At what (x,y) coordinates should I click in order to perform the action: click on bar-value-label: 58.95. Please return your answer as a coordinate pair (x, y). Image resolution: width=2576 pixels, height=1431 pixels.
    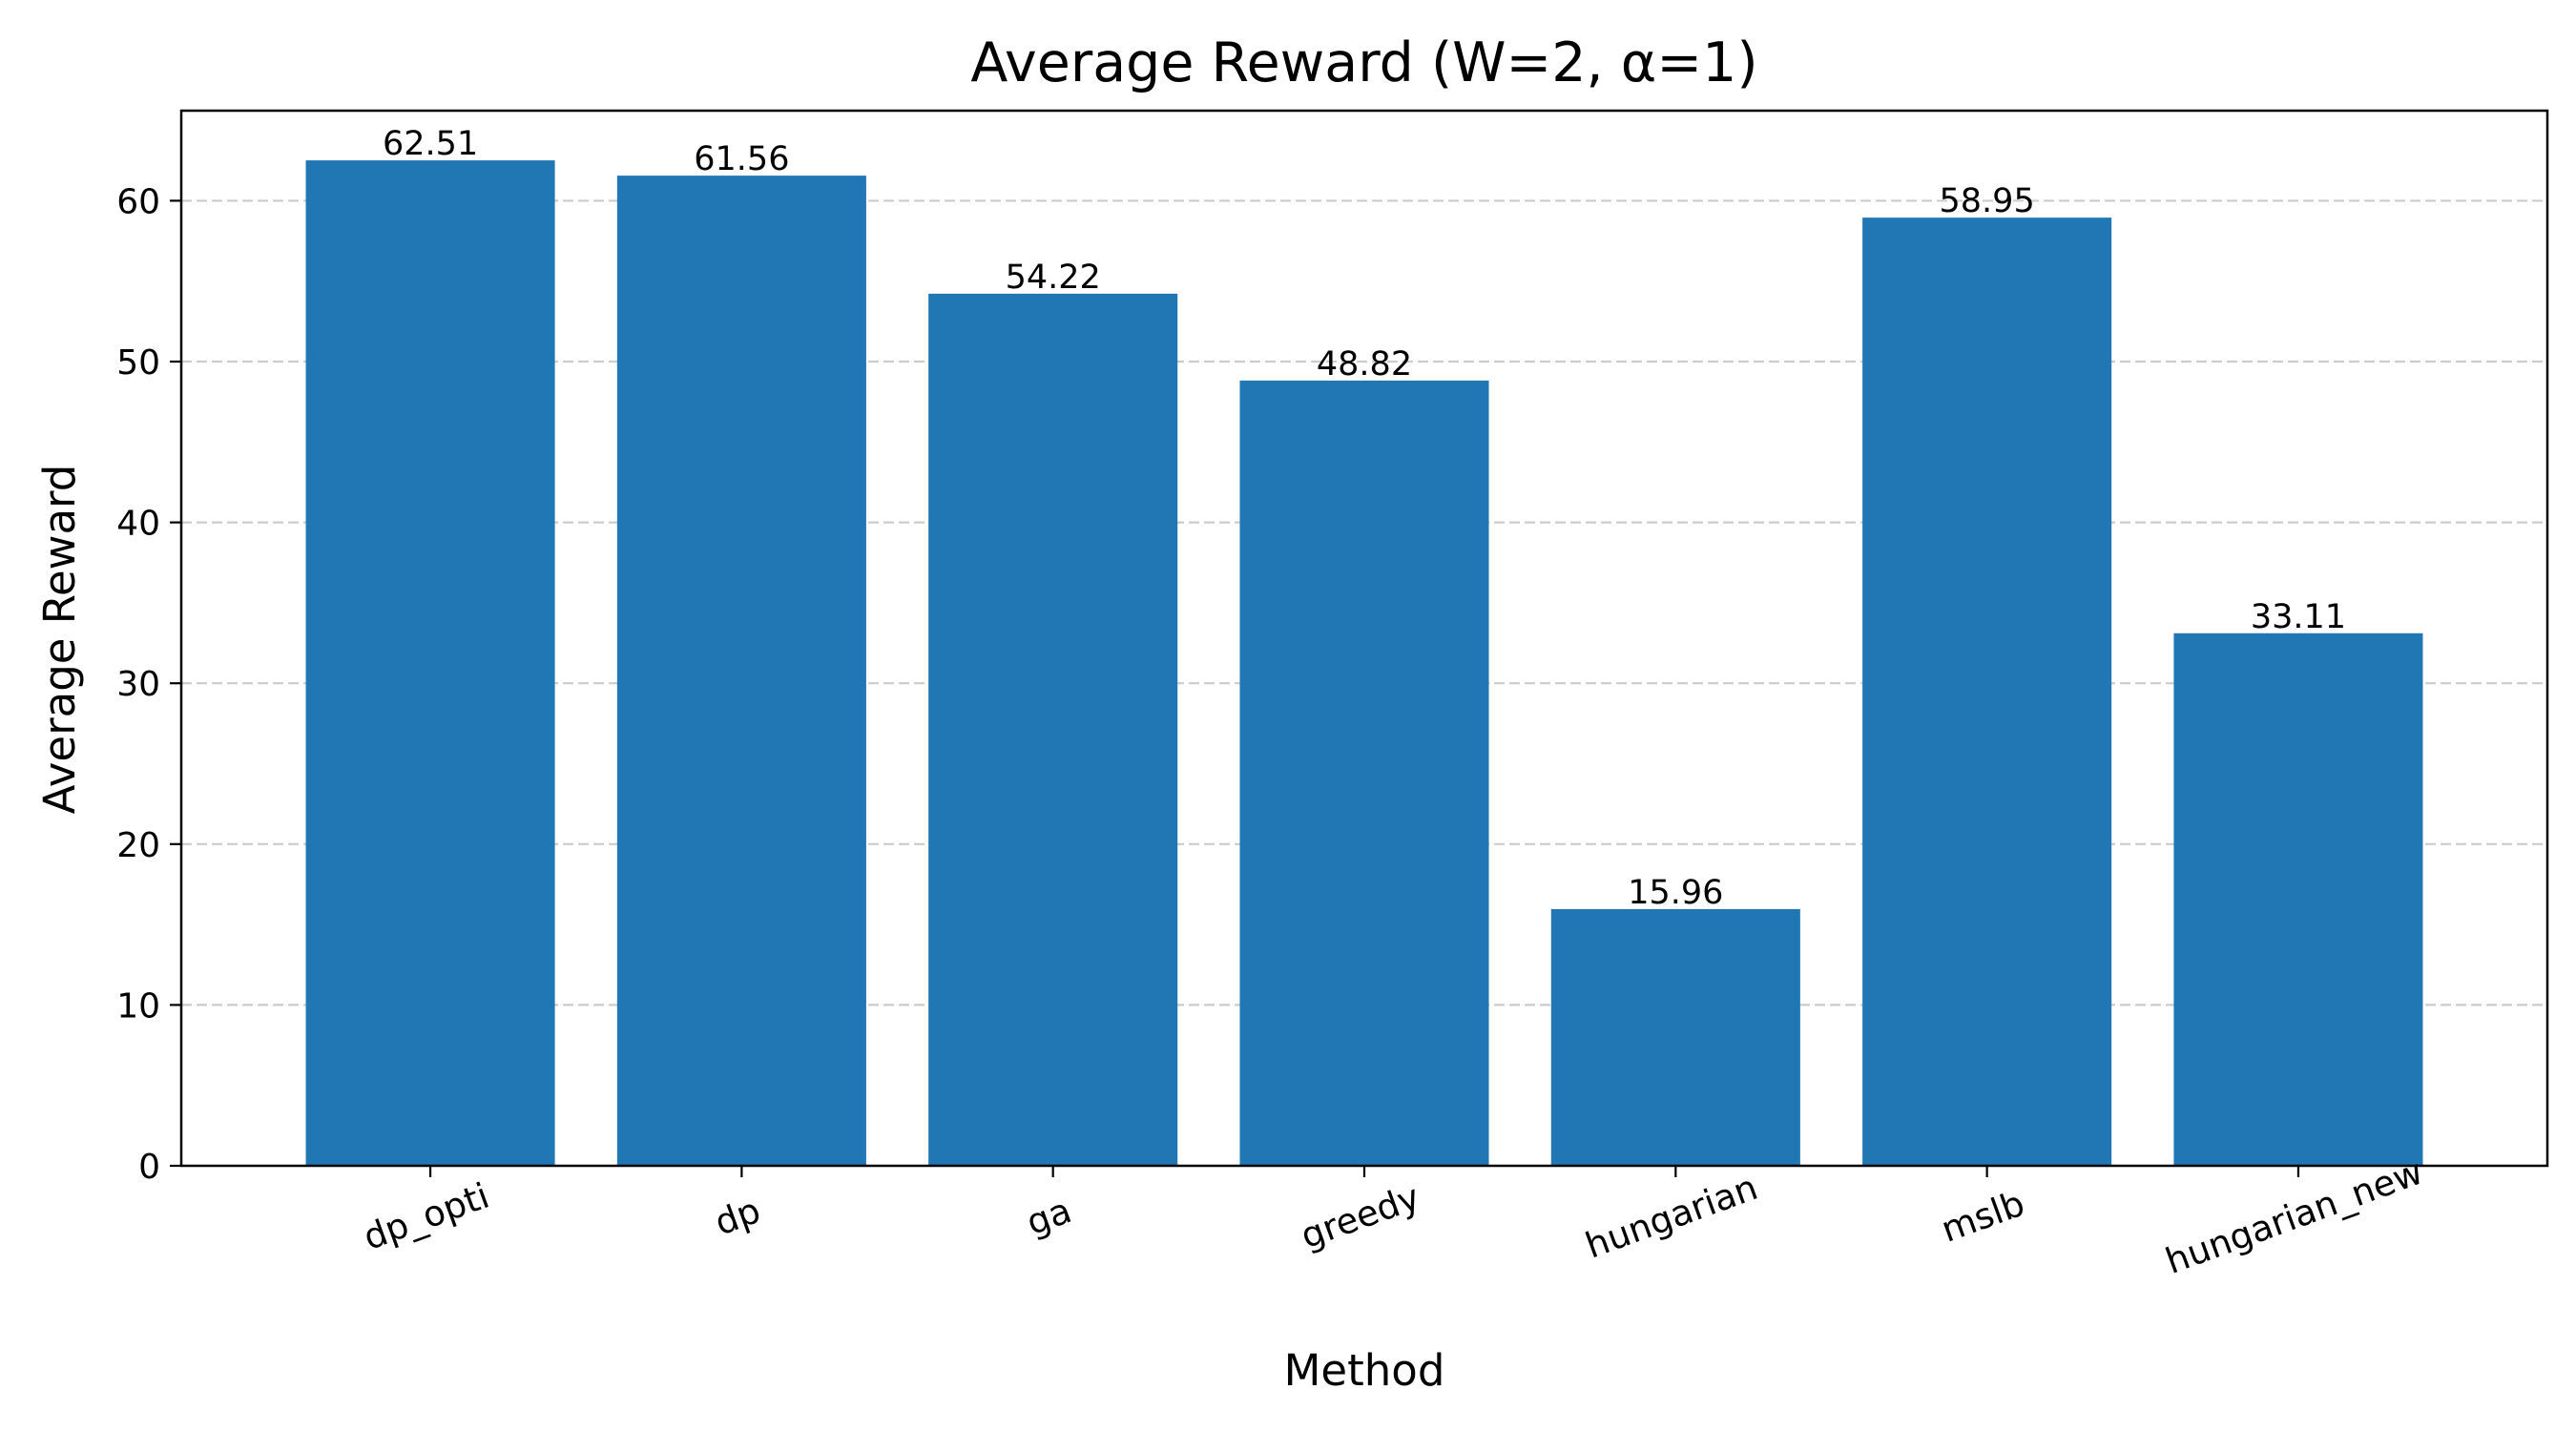
    Looking at the image, I should click on (1987, 201).